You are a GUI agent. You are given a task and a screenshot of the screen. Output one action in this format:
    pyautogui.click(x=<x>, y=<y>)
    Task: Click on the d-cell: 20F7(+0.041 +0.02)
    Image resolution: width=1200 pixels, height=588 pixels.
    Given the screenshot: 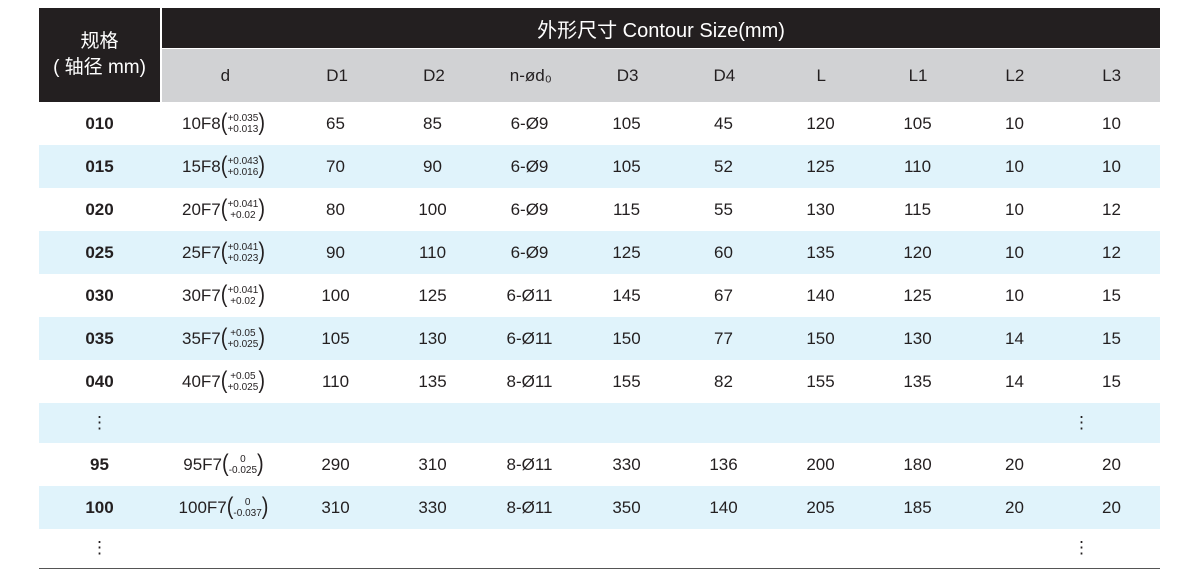 What is the action you would take?
    pyautogui.click(x=223, y=209)
    